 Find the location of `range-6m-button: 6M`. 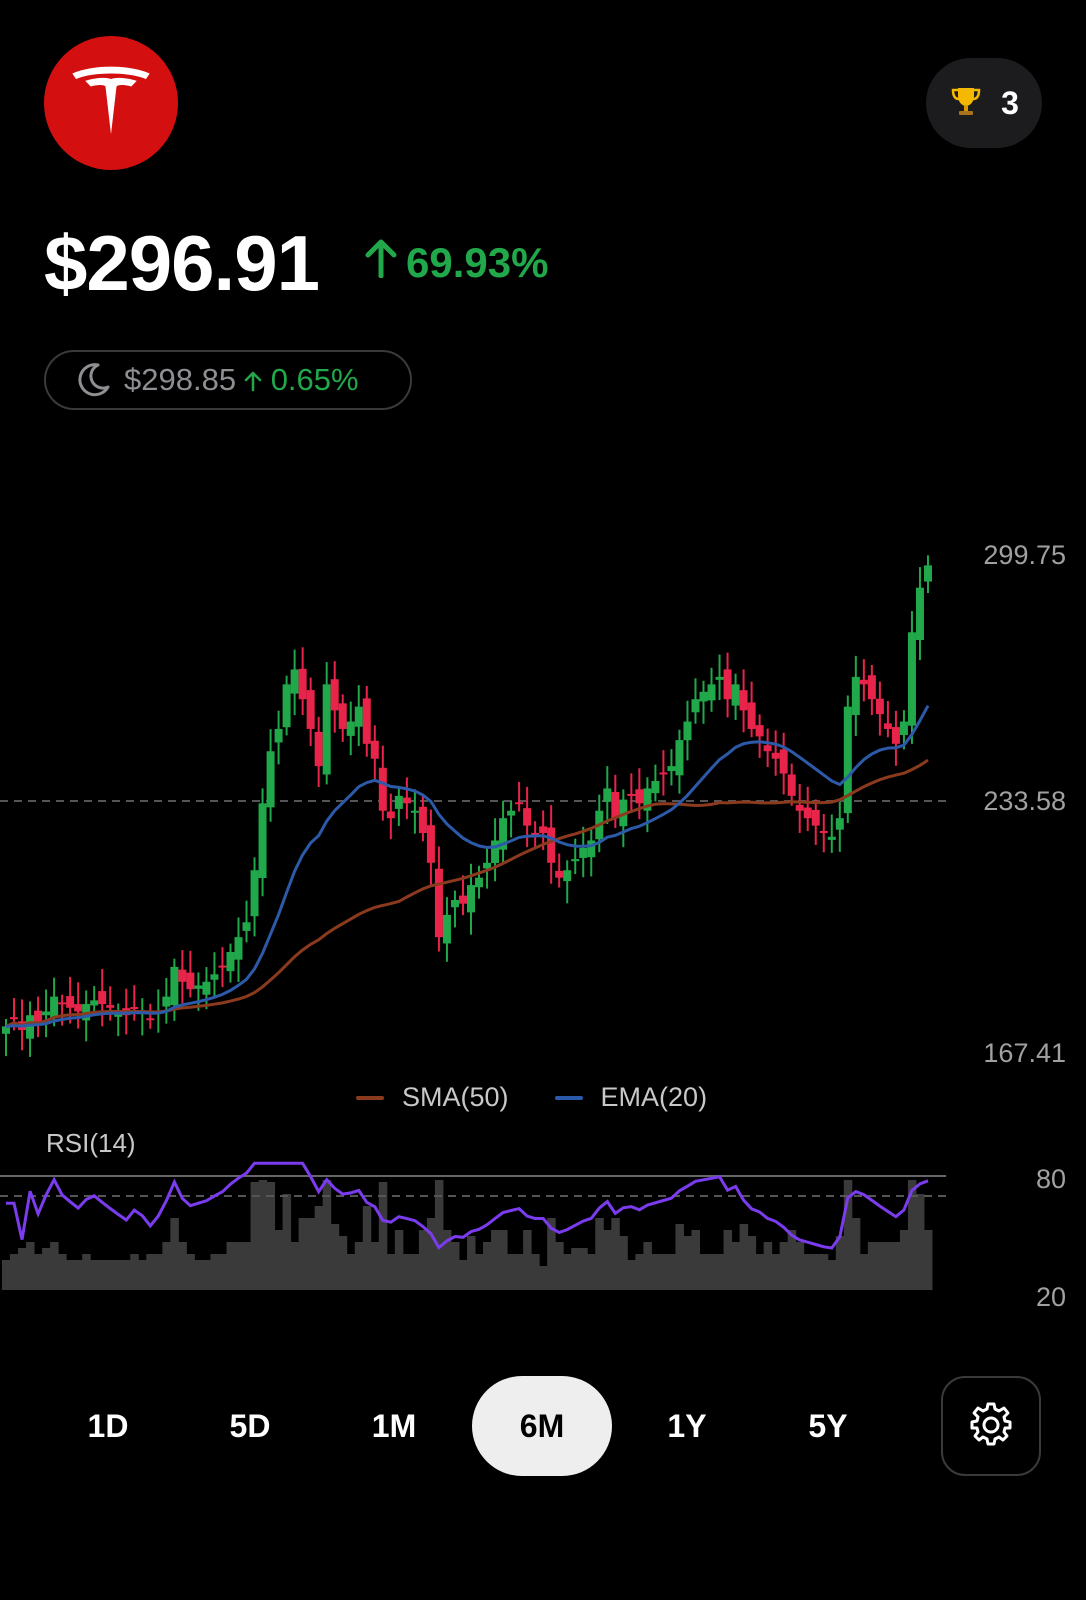

range-6m-button: 6M is located at coordinates (542, 1426).